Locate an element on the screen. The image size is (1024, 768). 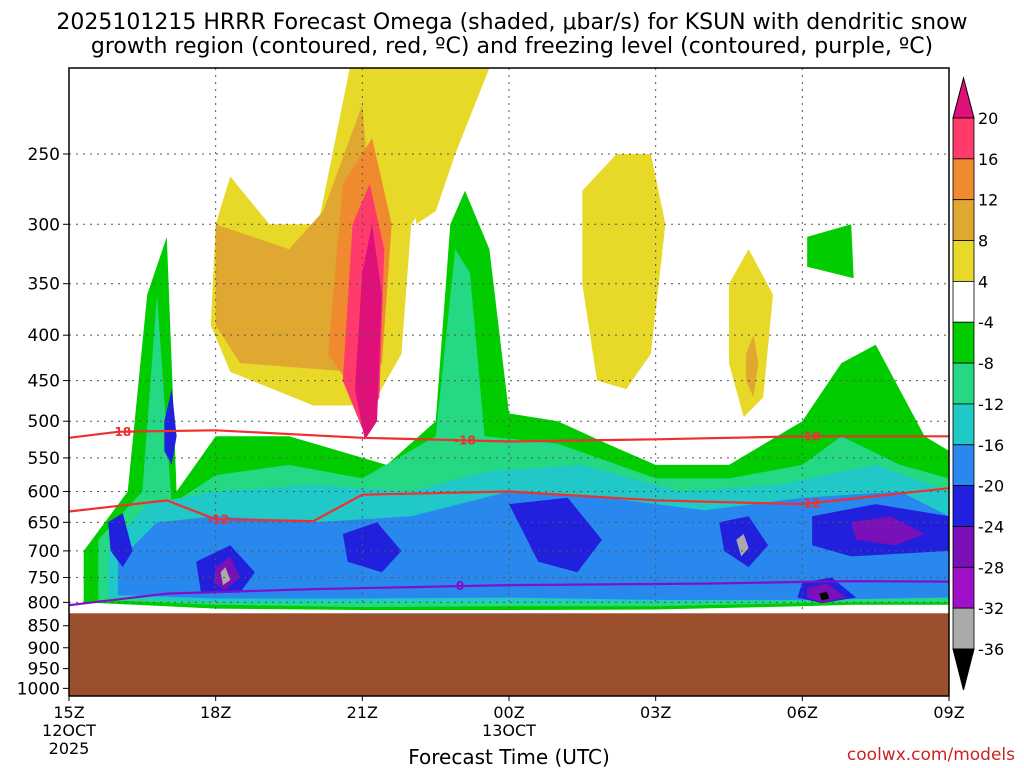
y-tick-label-850: 850 is located at coordinates (44, 627).